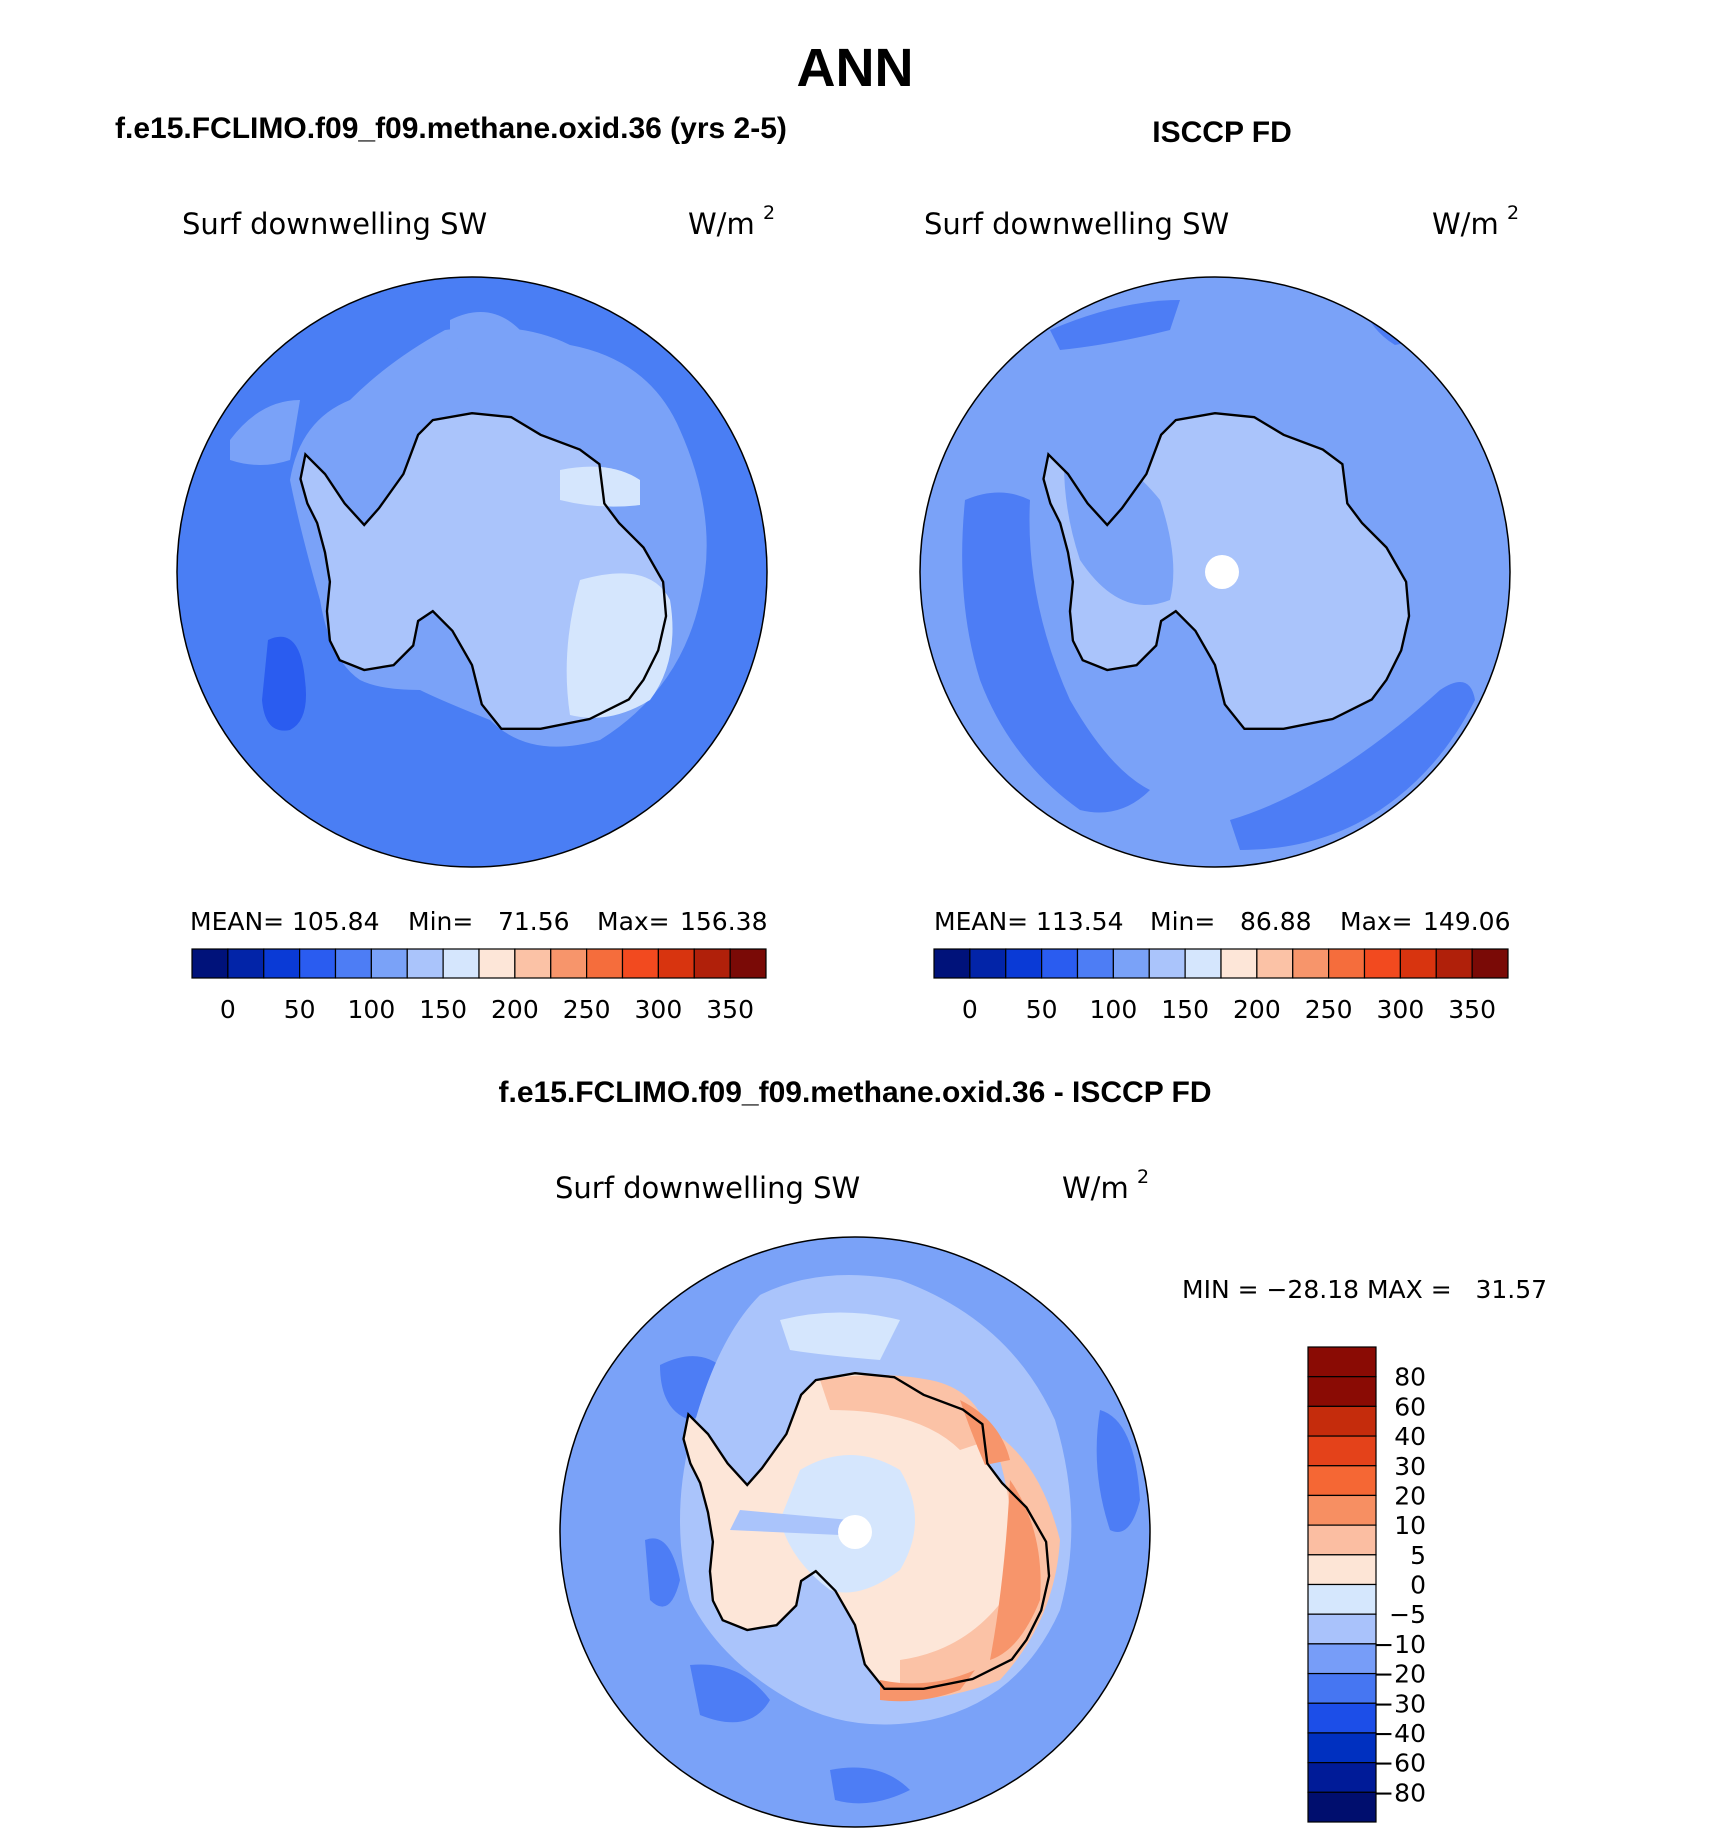 Image resolution: width=1710 pixels, height=1840 pixels. What do you see at coordinates (721, 224) in the screenshot?
I see `units-base-model: W/m` at bounding box center [721, 224].